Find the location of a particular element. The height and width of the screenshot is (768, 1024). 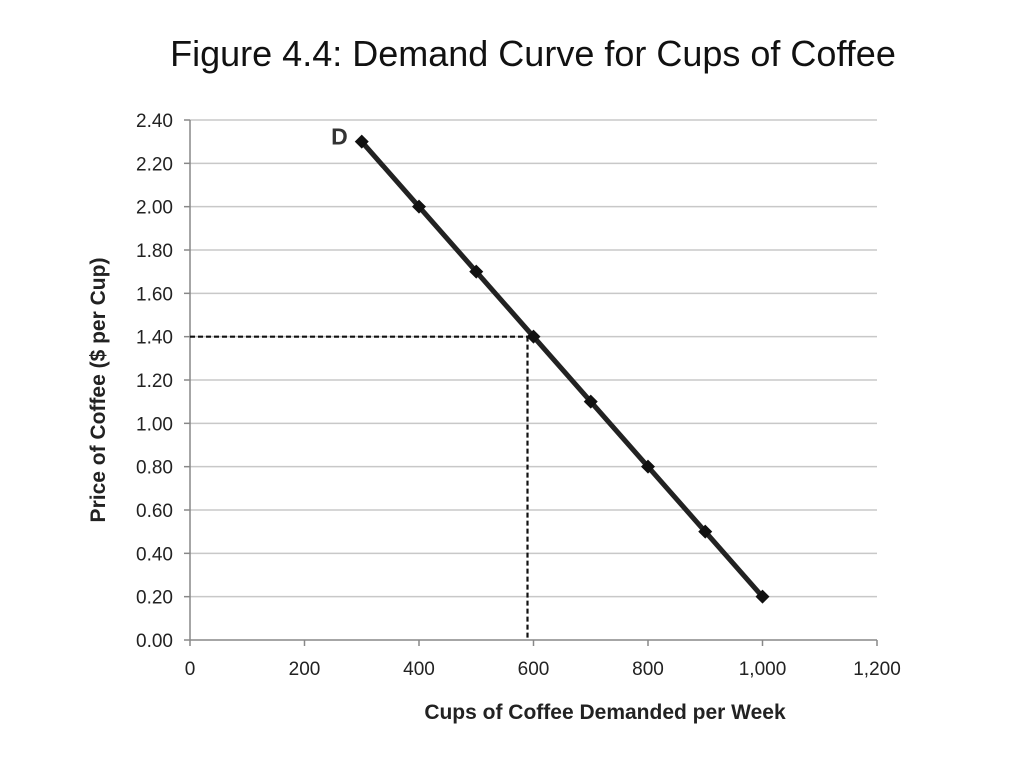

x-tick-label: 1,200 is located at coordinates (877, 669).